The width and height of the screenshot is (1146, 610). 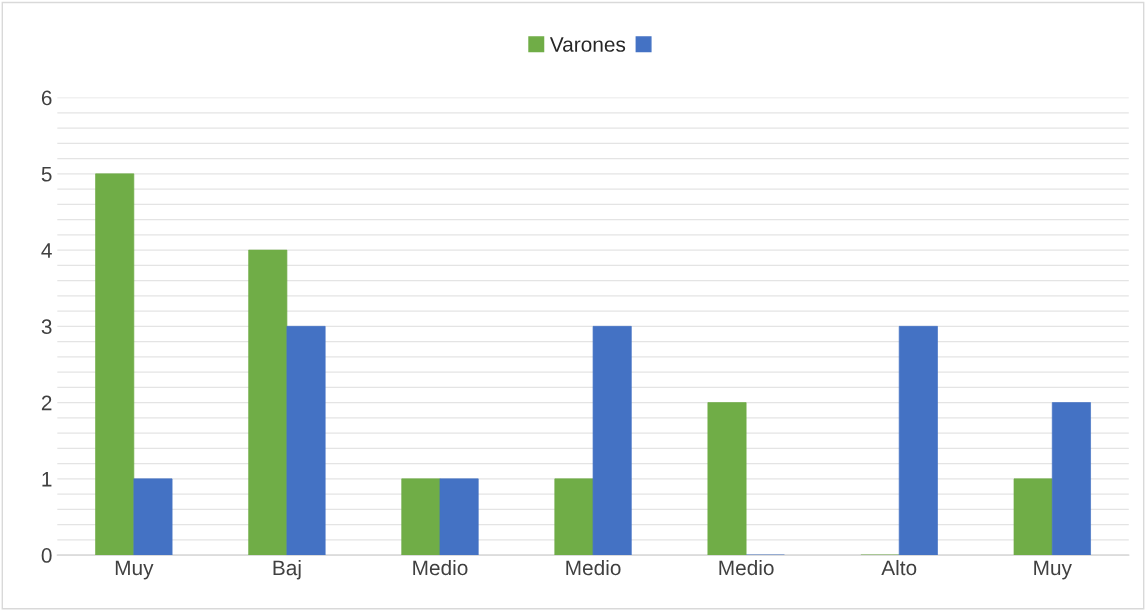 I want to click on legend-label: Varones, so click(x=587, y=44).